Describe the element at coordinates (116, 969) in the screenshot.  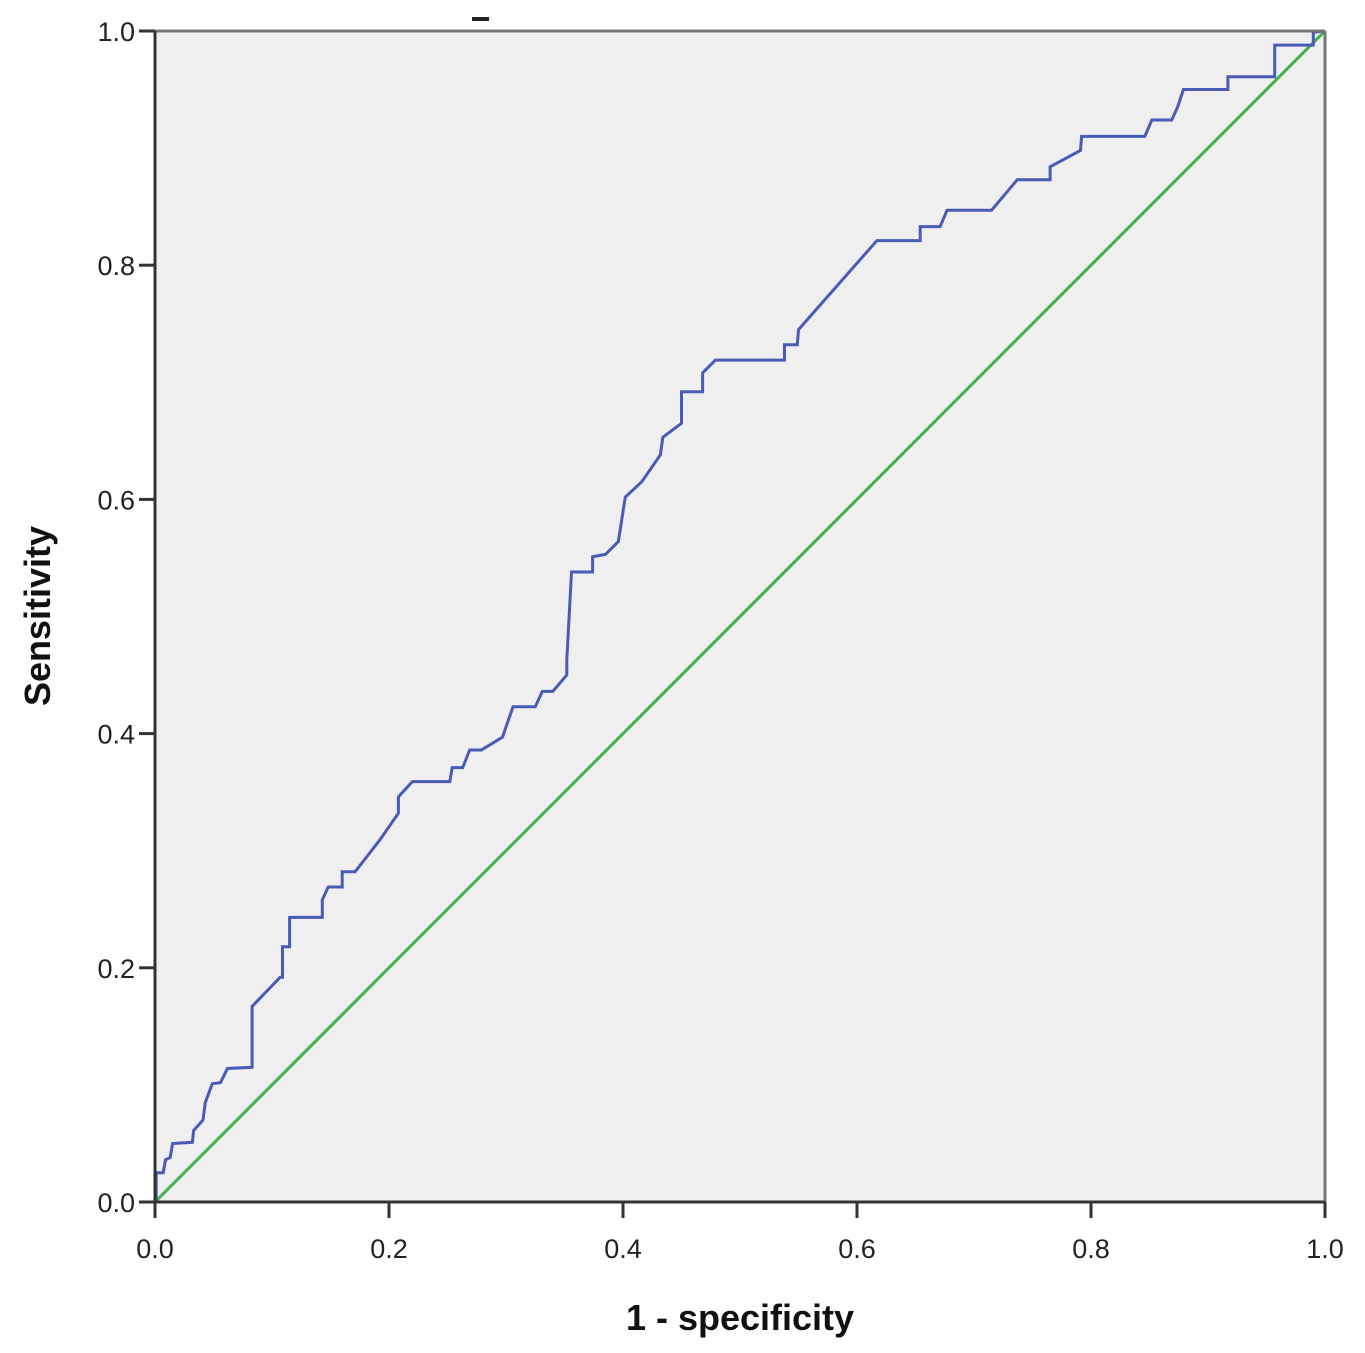
I see `y-tick-label: 0.2` at that location.